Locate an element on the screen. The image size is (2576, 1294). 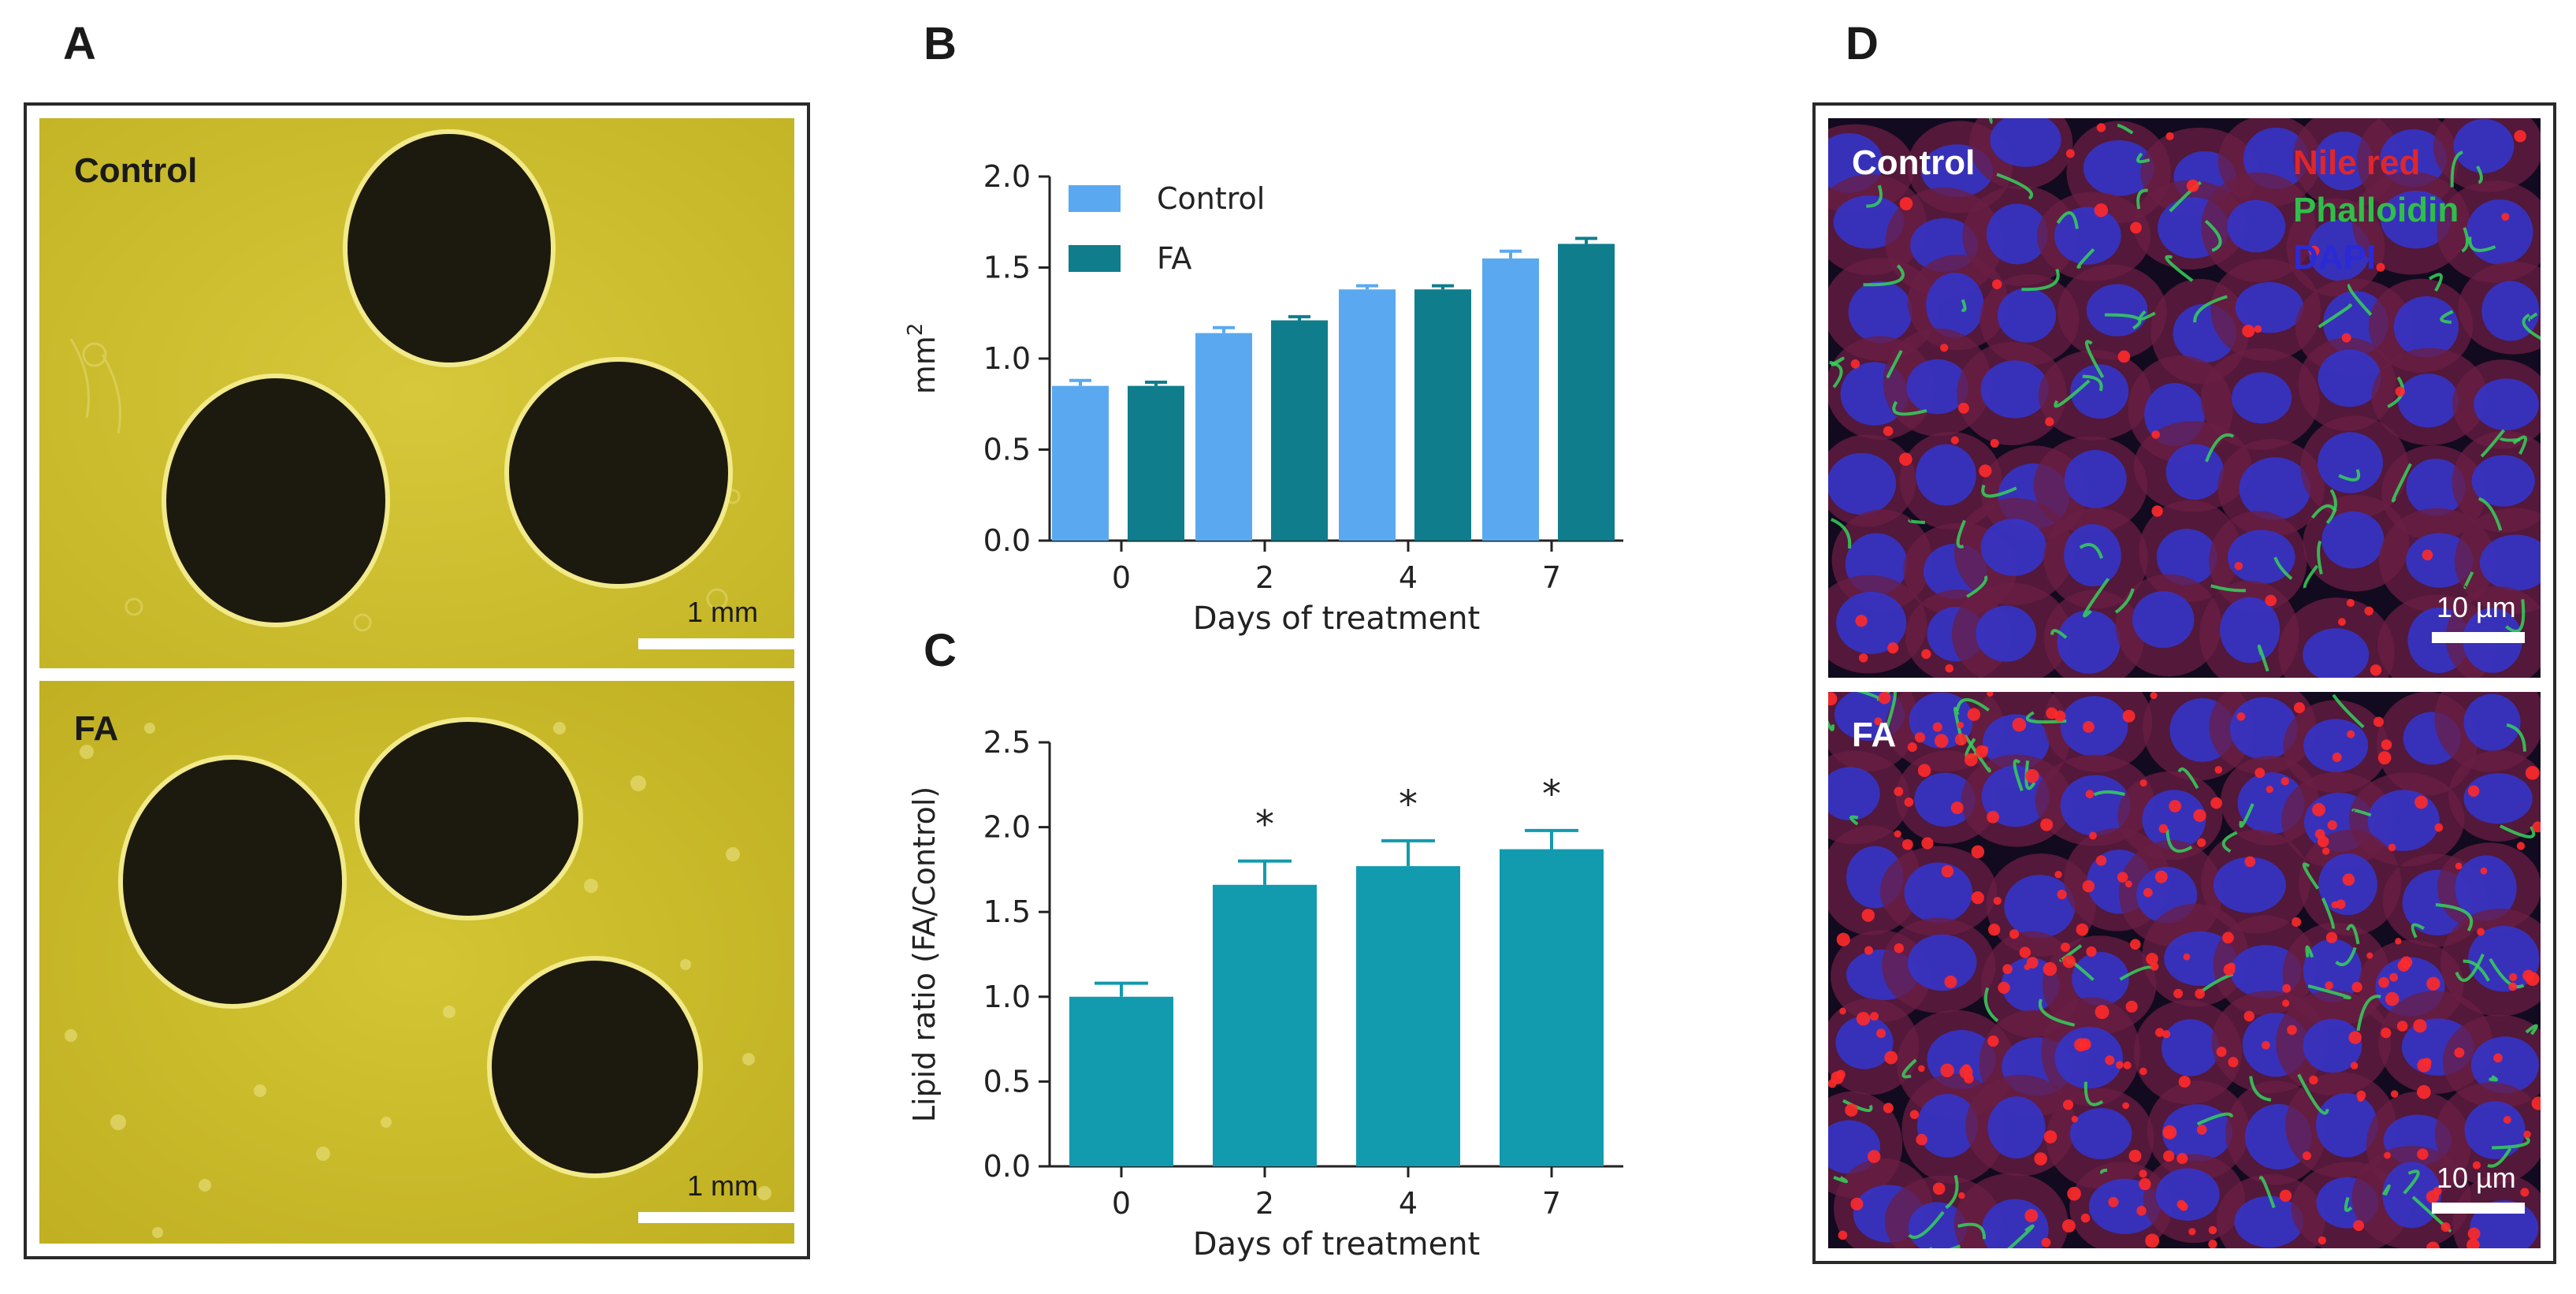
x-tick-label: 7 is located at coordinates (1551, 1203).